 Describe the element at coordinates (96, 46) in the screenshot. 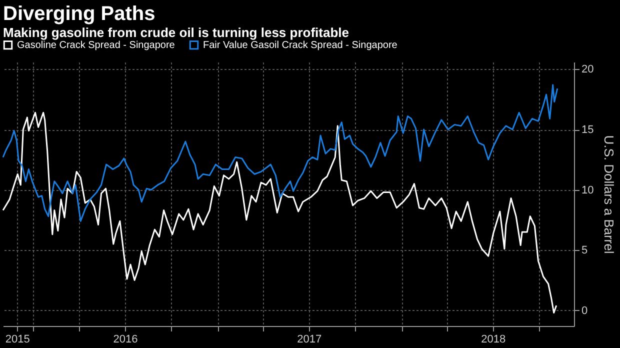

I see `legend-label: Gasoline Crack Spread - Singapore` at that location.